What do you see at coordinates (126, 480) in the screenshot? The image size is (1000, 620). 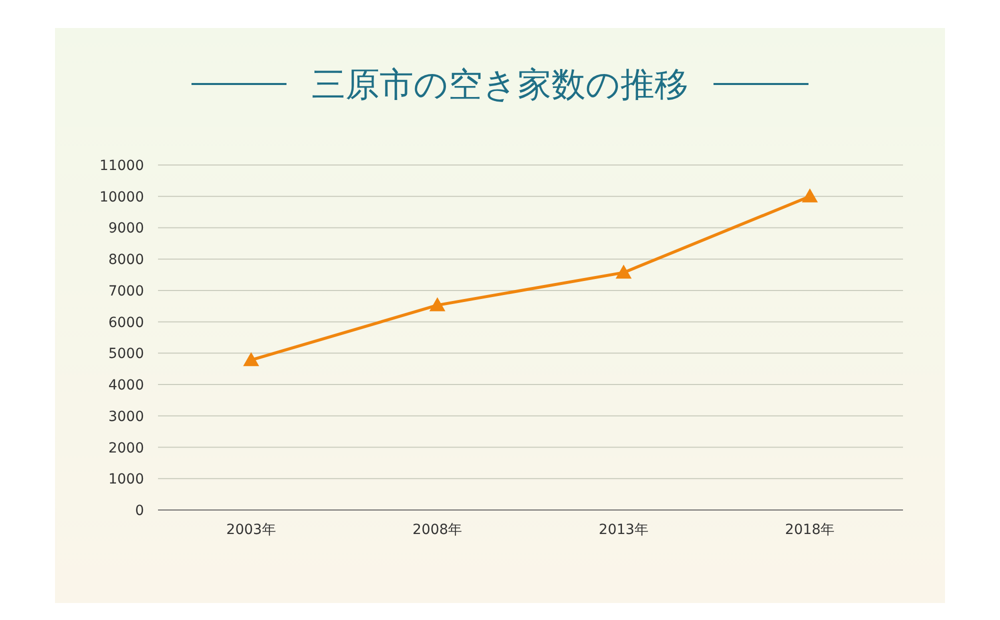 I see `y-tick-label: 1000` at bounding box center [126, 480].